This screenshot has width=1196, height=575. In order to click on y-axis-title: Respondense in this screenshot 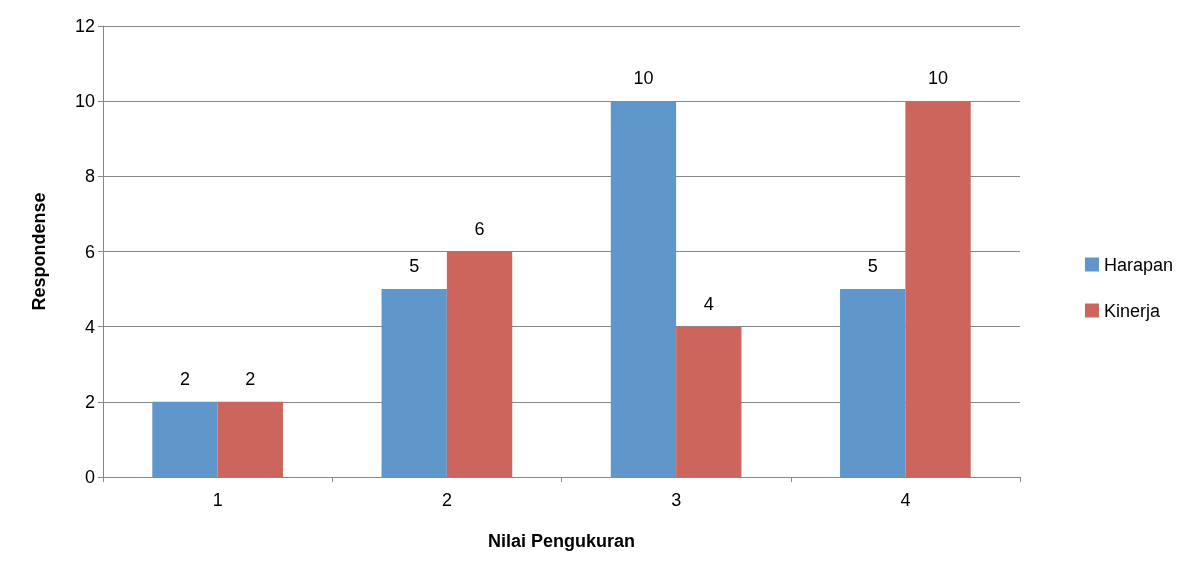, I will do `click(39, 251)`.